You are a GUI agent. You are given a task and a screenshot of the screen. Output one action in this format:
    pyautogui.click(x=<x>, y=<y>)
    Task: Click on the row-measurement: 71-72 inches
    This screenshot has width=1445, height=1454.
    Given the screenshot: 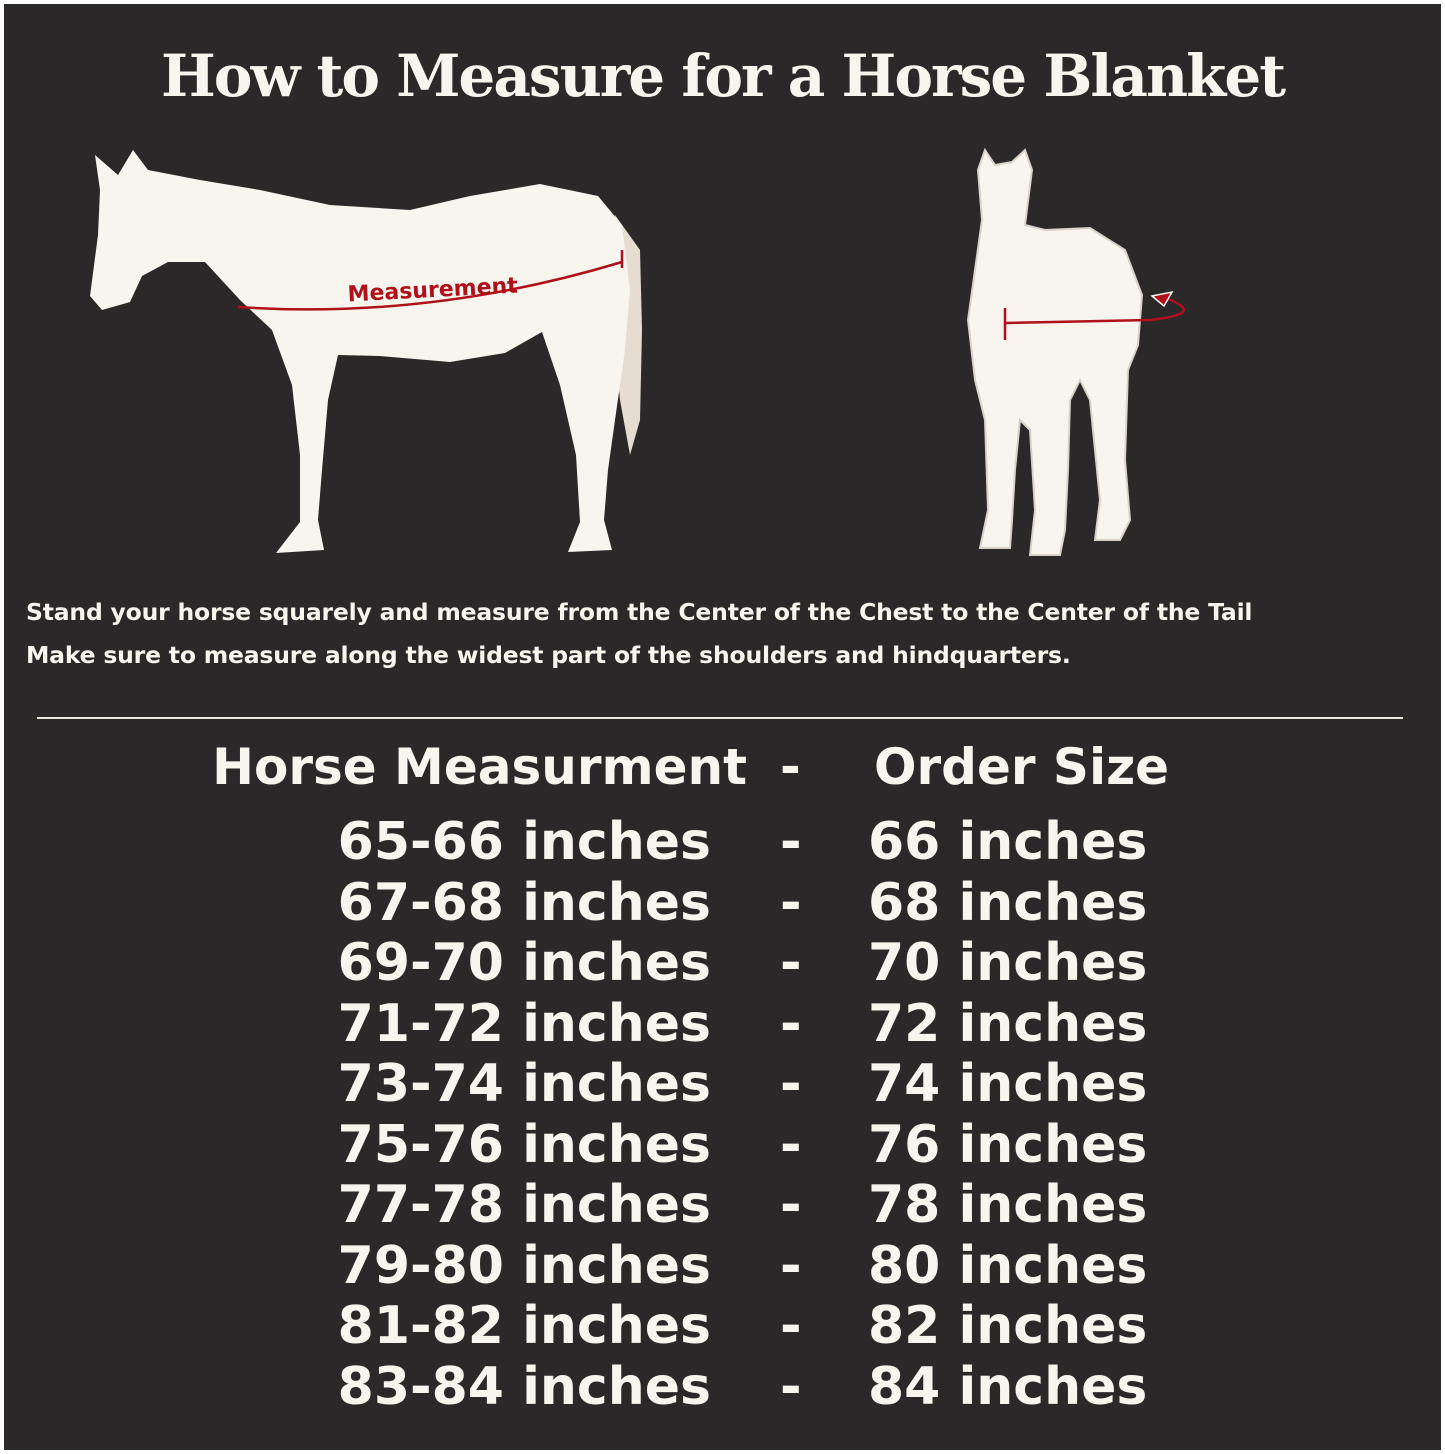 What is the action you would take?
    pyautogui.click(x=524, y=1023)
    